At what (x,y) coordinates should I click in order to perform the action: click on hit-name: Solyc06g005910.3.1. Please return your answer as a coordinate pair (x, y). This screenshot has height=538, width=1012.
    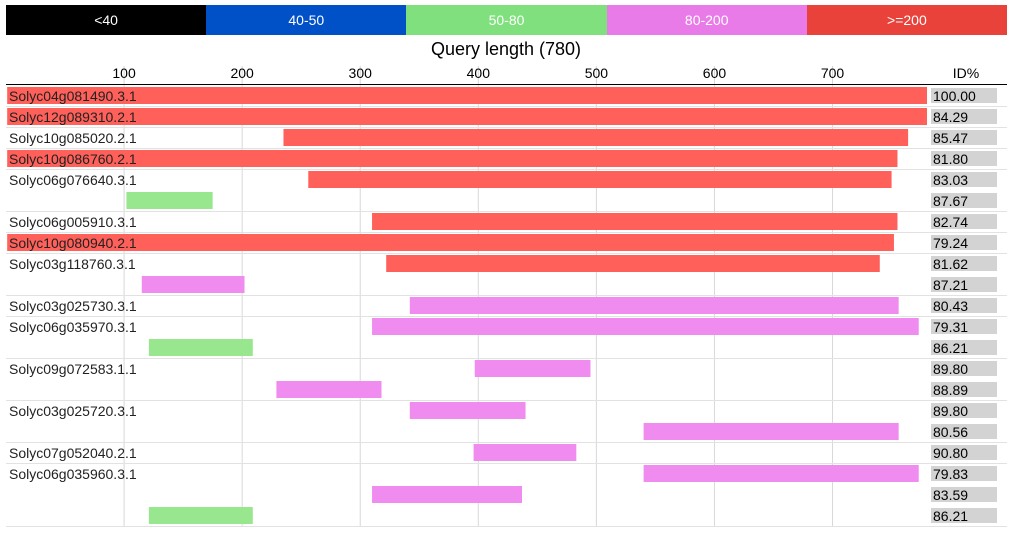
    Looking at the image, I should click on (73, 222).